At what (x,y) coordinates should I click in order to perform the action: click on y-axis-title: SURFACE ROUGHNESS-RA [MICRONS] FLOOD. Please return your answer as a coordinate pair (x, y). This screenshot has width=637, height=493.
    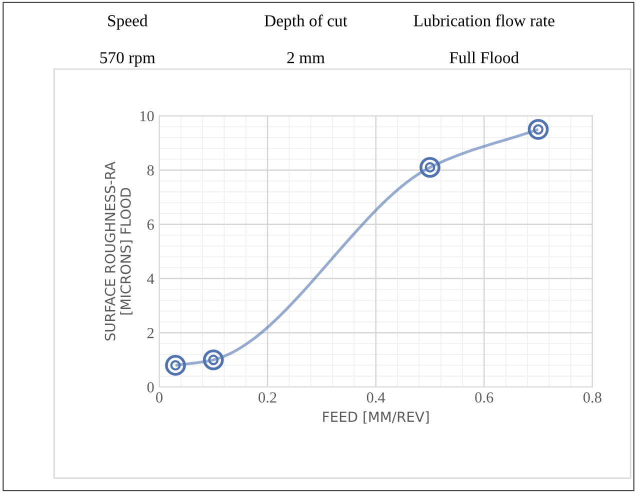
    Looking at the image, I should click on (118, 251).